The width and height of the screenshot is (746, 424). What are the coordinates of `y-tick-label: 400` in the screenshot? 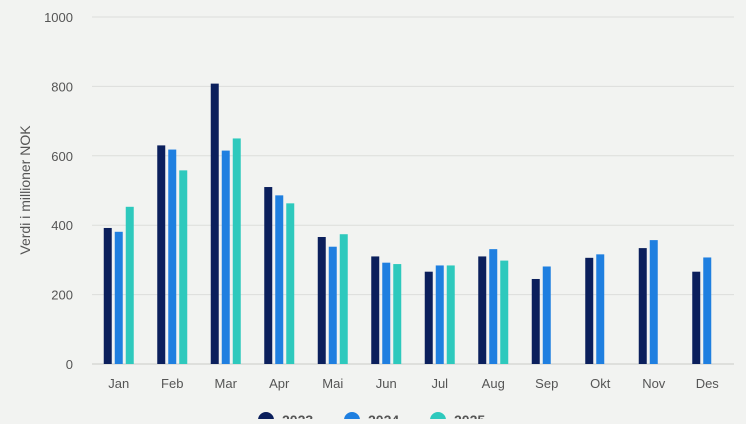 It's located at (62, 225).